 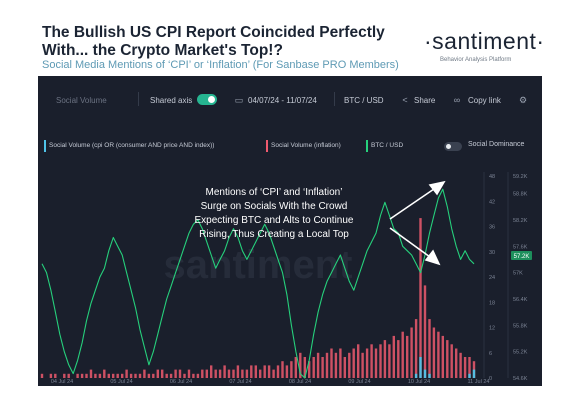 I want to click on social-tick-label: 6, so click(x=490, y=354).